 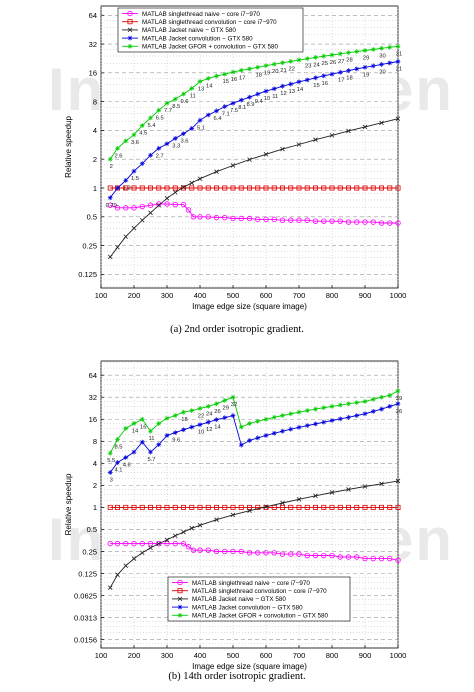 What do you see at coordinates (95, 159) in the screenshot?
I see `y-tick-label: 2` at bounding box center [95, 159].